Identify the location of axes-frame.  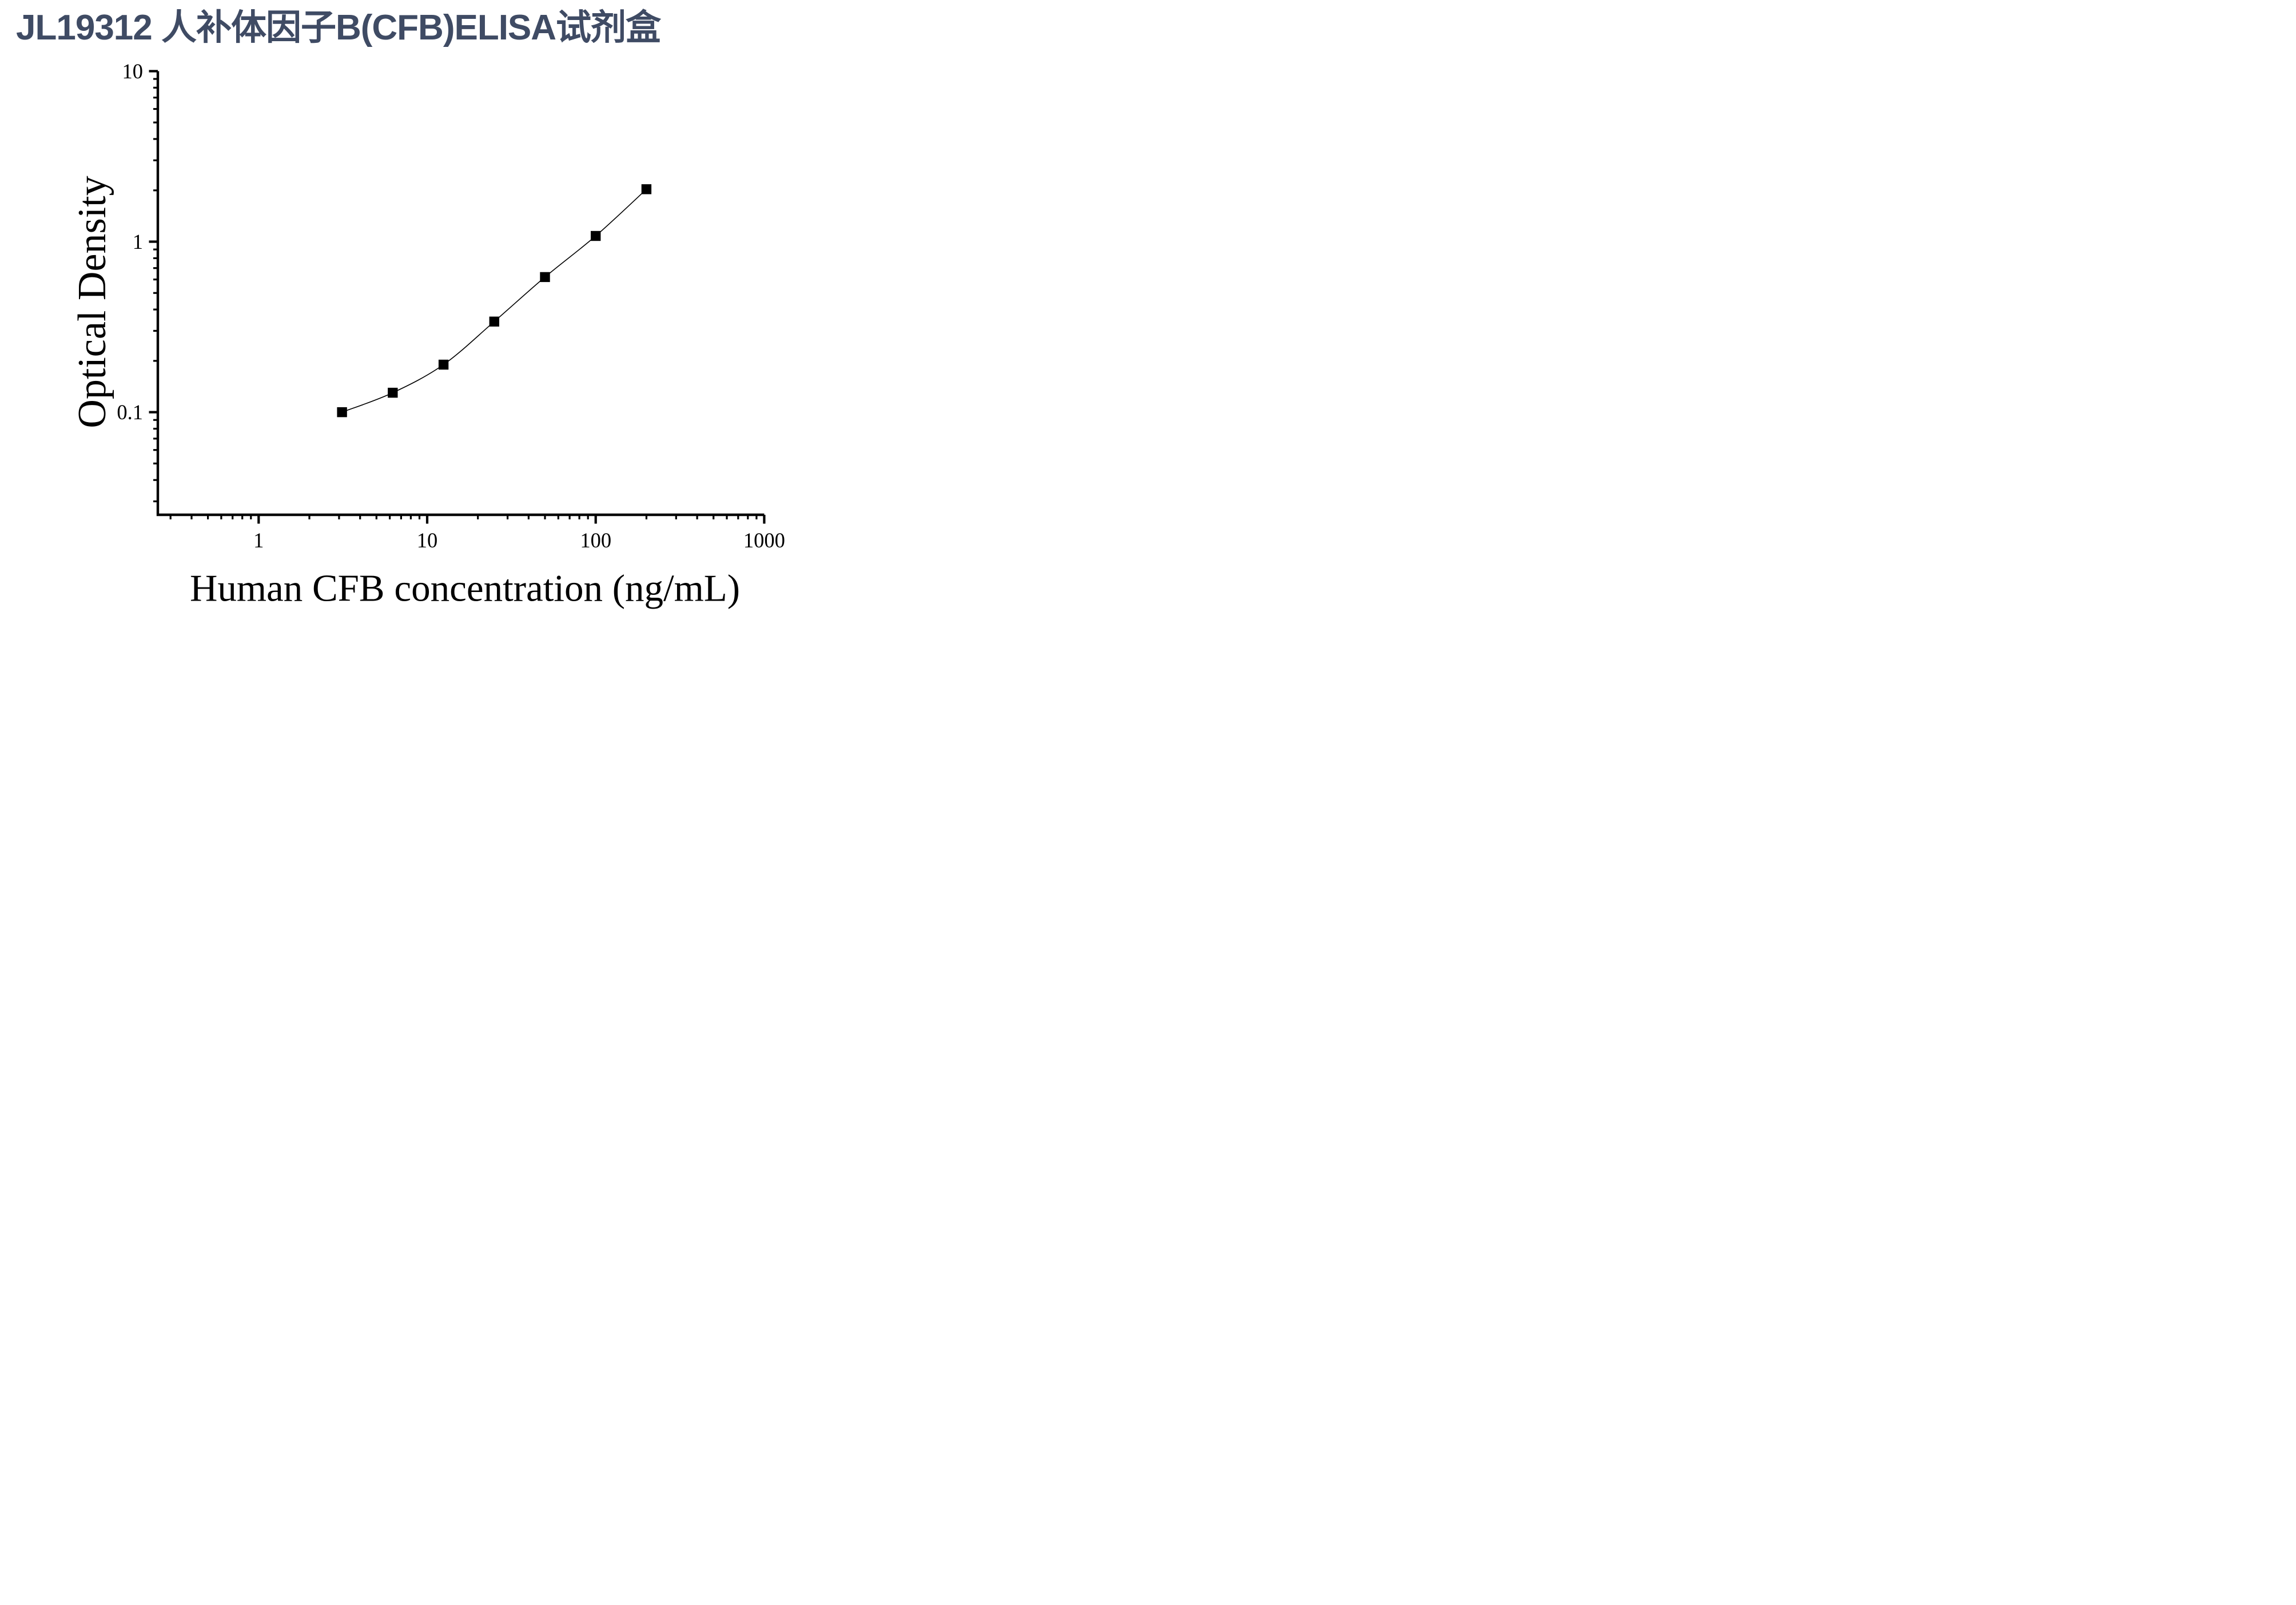
(460, 294).